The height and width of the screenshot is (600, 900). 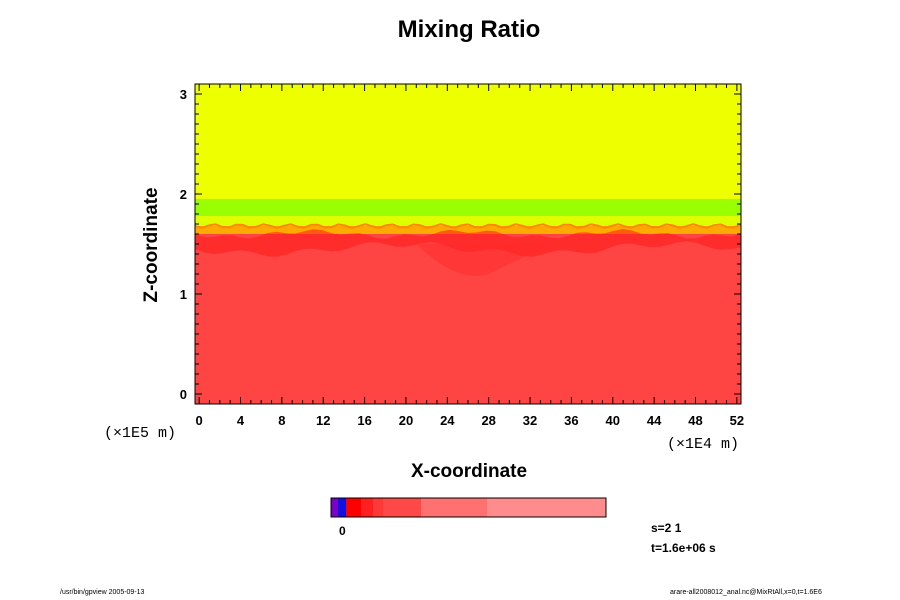 I want to click on x-tick-label: 16, so click(x=364, y=420).